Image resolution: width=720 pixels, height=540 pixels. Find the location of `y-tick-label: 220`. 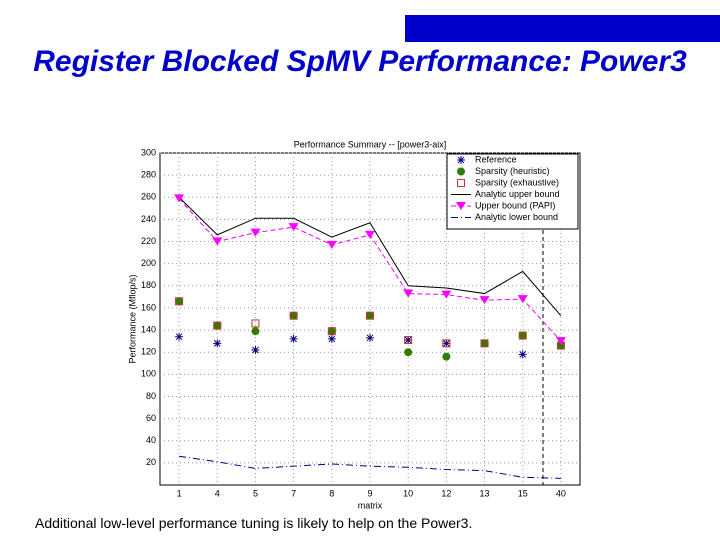

y-tick-label: 220 is located at coordinates (148, 241).